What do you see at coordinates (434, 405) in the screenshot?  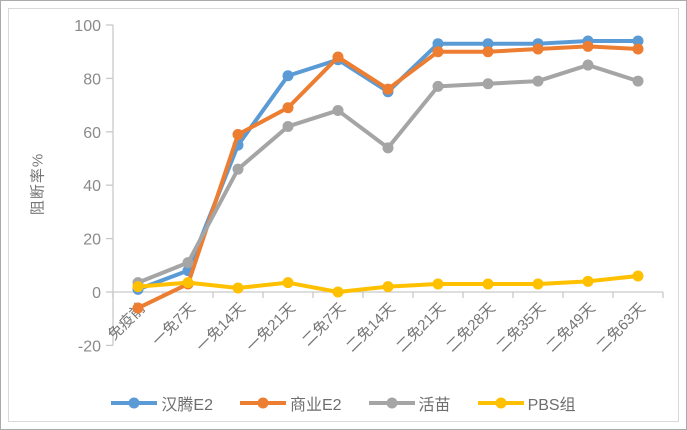 I see `legend-label: 活苗` at bounding box center [434, 405].